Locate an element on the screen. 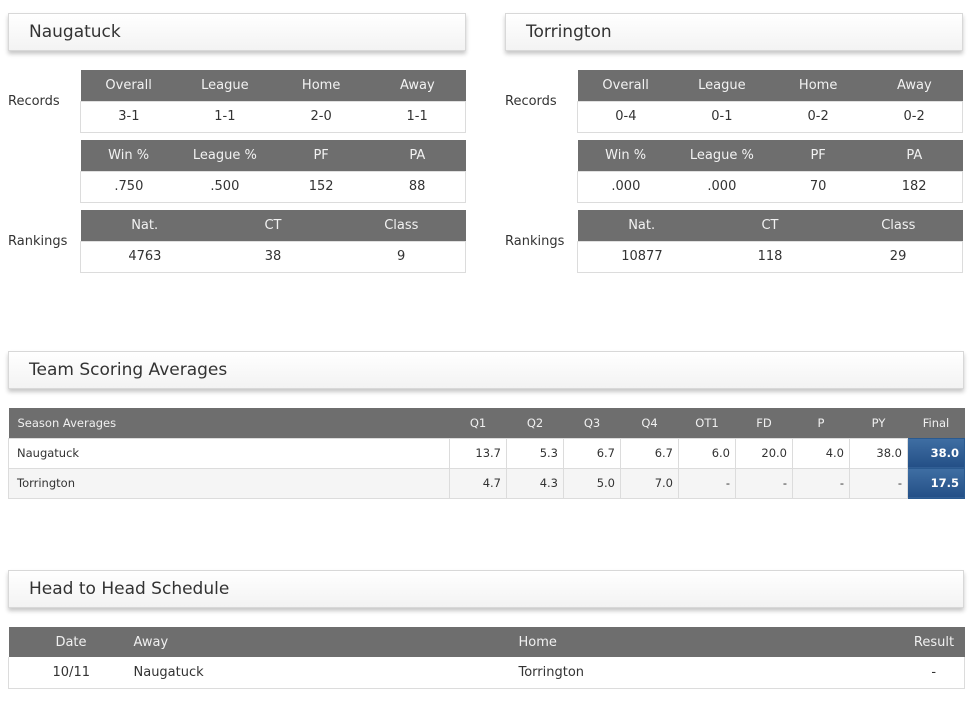 Image resolution: width=976 pixels, height=723 pixels. nat-rank-link: 4763 is located at coordinates (144, 256).